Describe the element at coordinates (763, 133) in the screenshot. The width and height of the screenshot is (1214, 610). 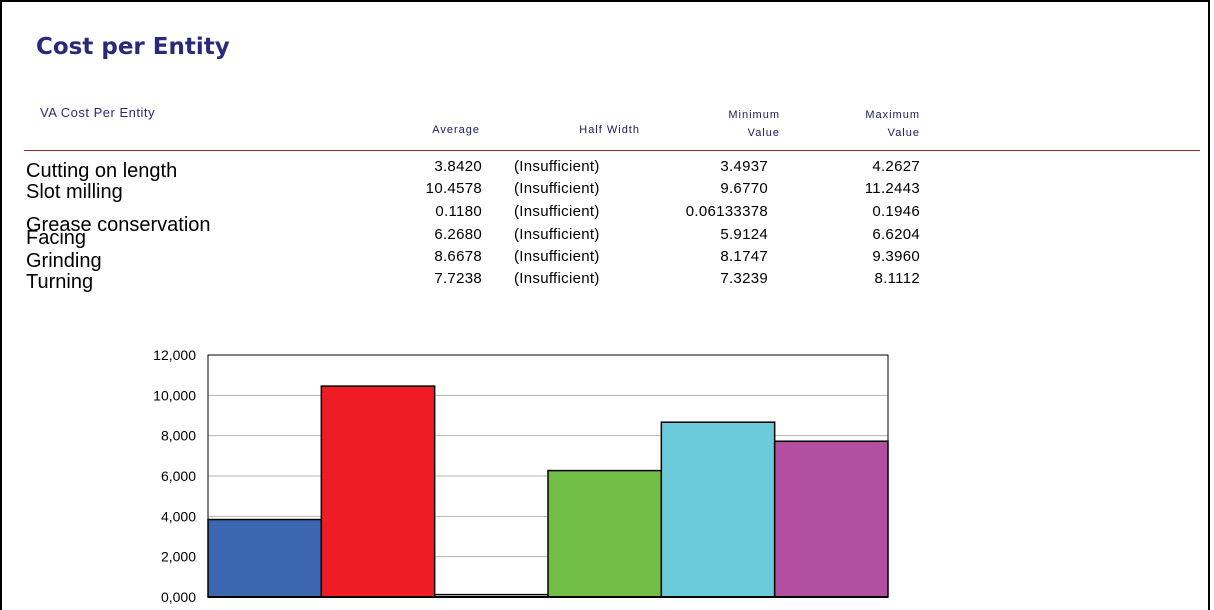
I see `header-minimum-line2: Value` at that location.